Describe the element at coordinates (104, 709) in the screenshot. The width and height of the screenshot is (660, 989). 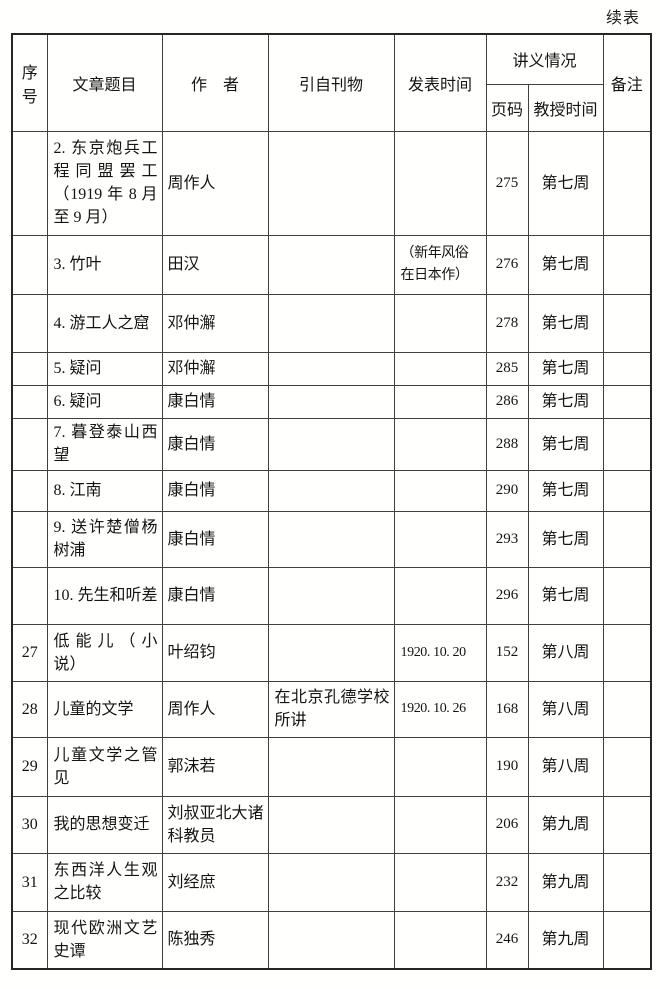
I see `cell-title: 儿童的文学` at that location.